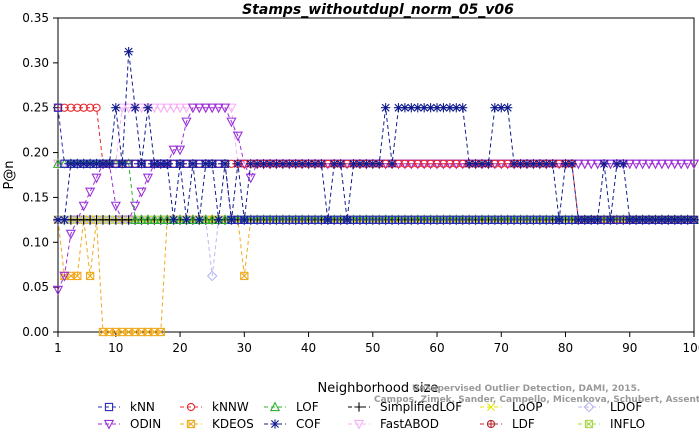 The height and width of the screenshot is (434, 699). I want to click on legend-label-knnw: kNNW, so click(230, 407).